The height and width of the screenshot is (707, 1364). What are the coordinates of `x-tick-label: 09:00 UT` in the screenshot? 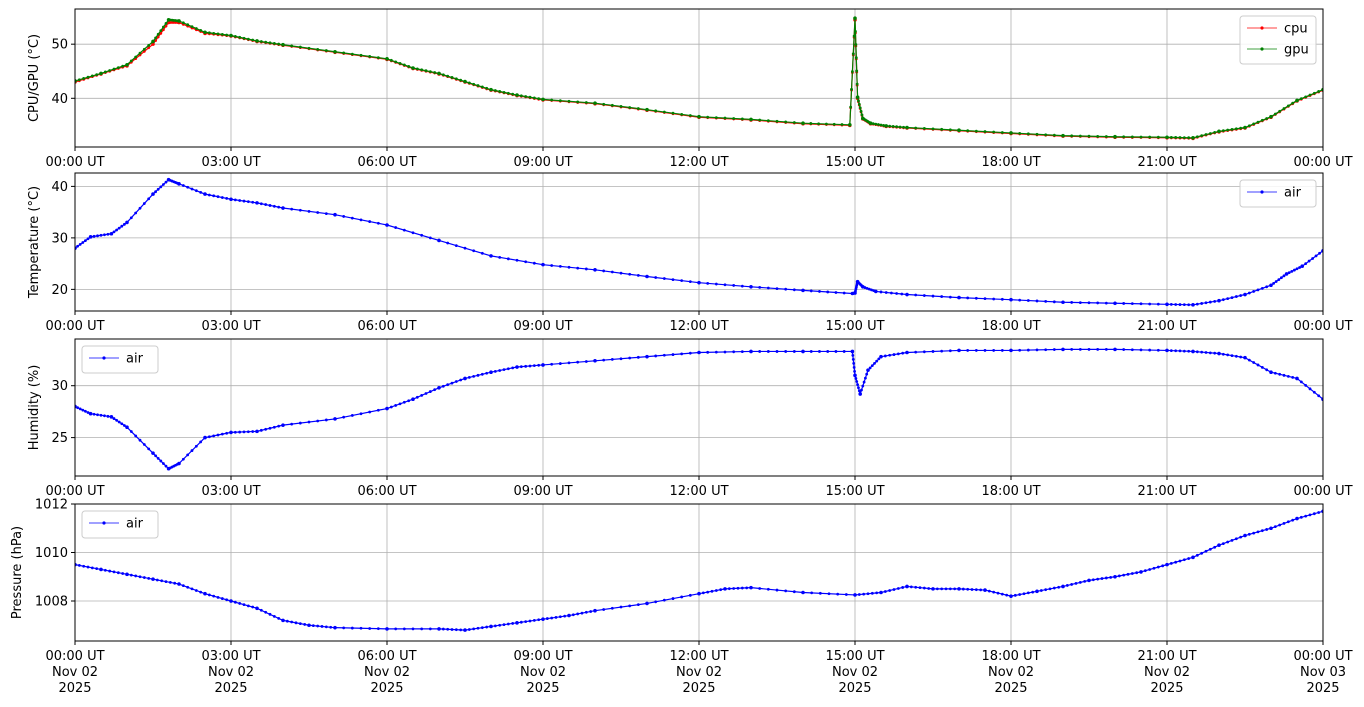 It's located at (542, 491).